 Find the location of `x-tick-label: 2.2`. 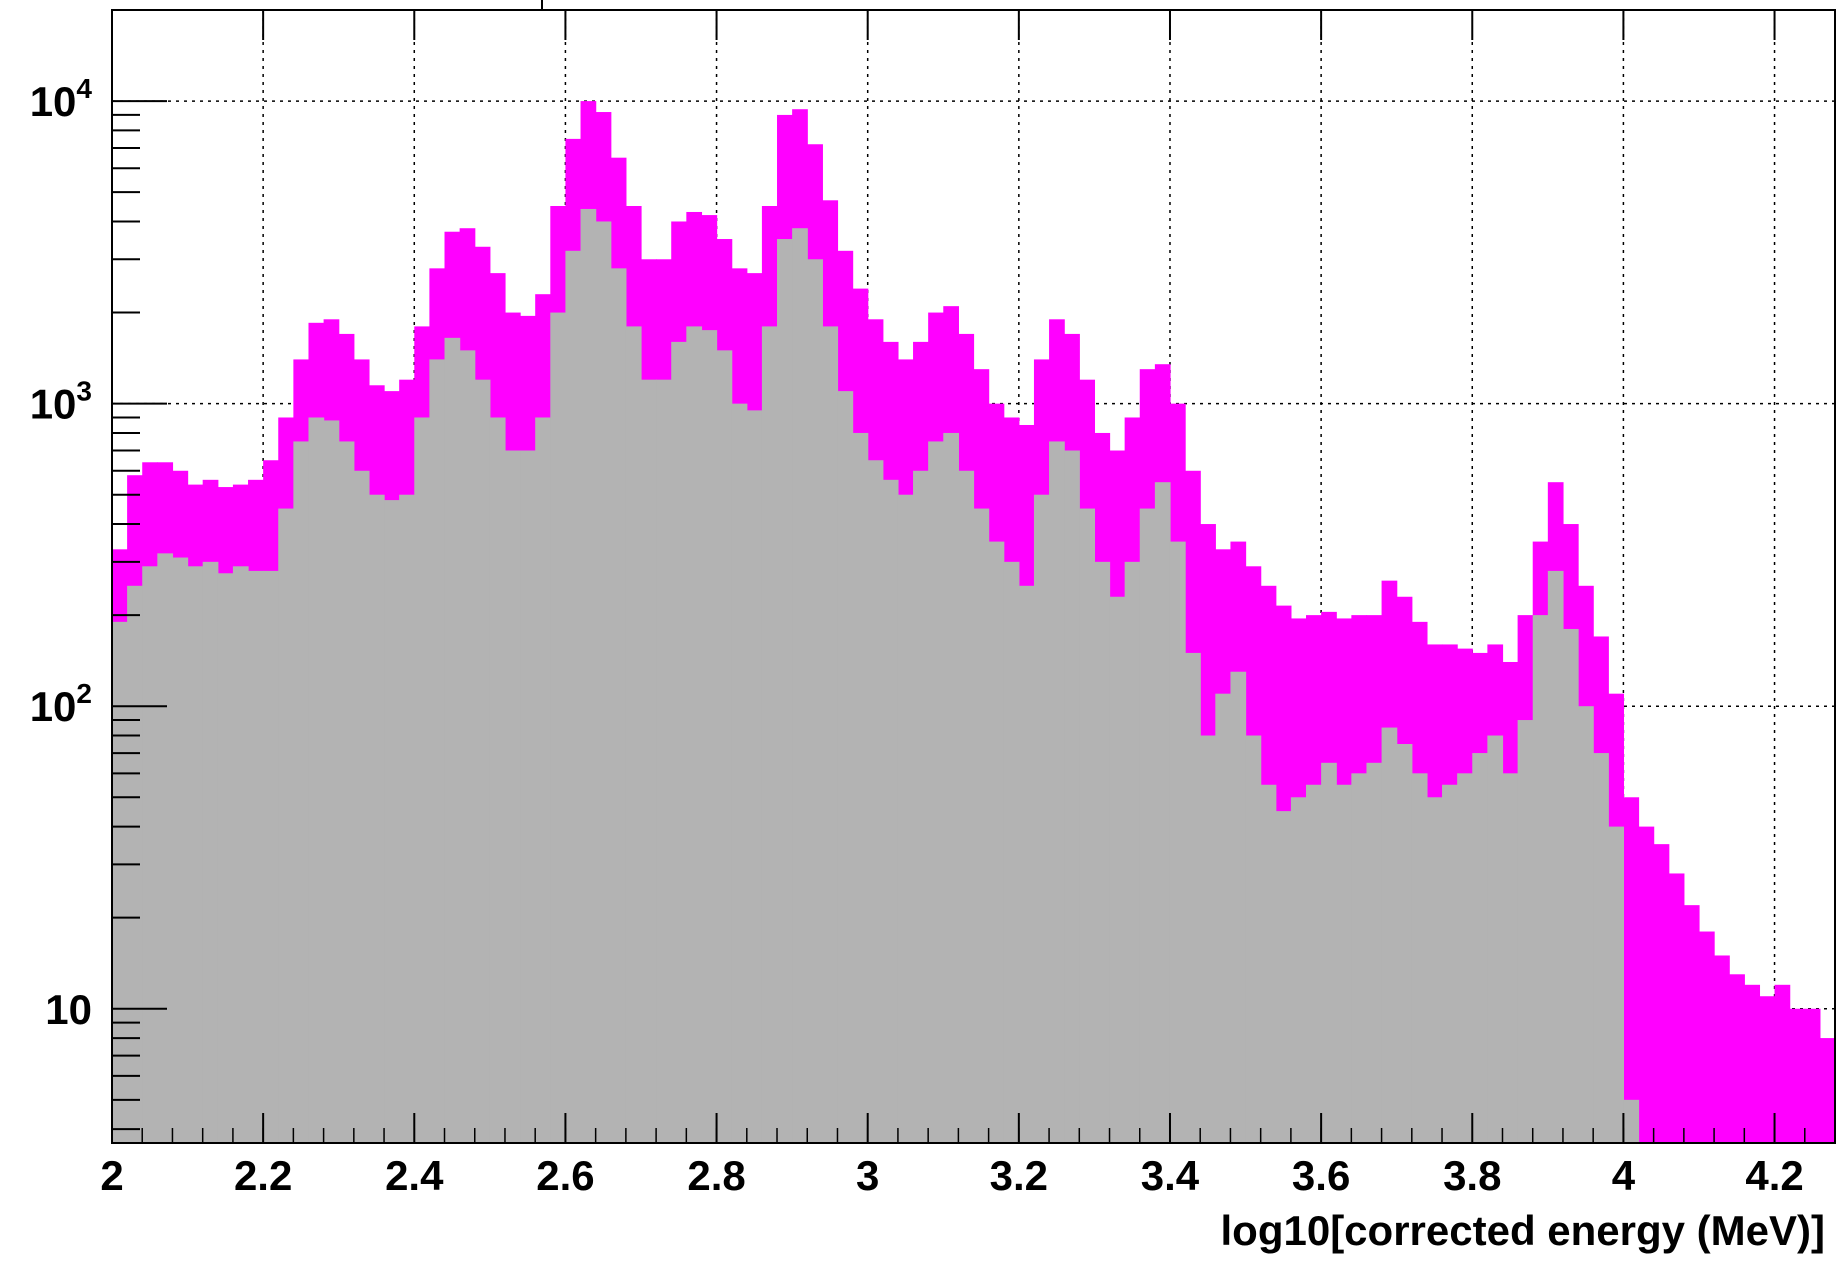

x-tick-label: 2.2 is located at coordinates (263, 1175).